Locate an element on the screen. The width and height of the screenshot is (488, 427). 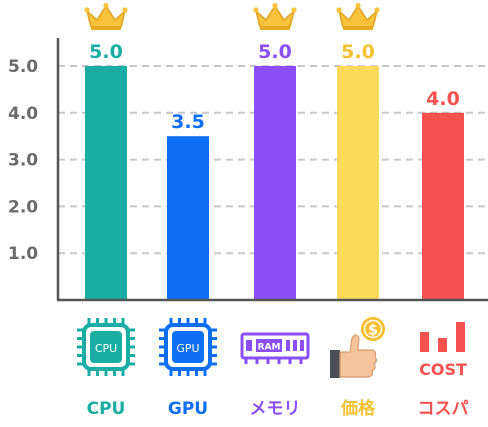
svg-text: GPU is located at coordinates (187, 348).